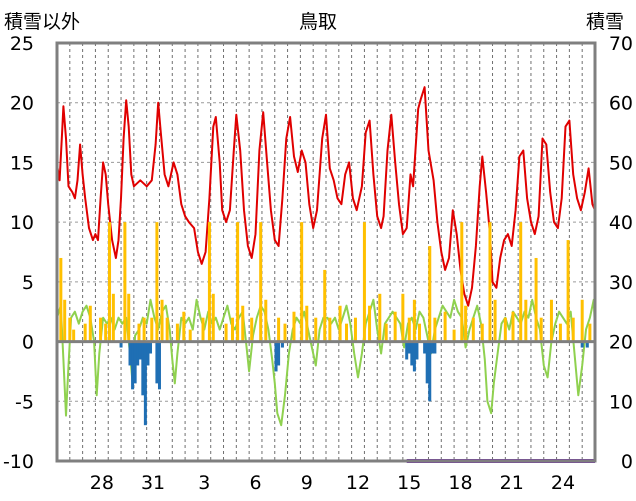  What do you see at coordinates (307, 483) in the screenshot?
I see `x-tick-label: 9` at bounding box center [307, 483].